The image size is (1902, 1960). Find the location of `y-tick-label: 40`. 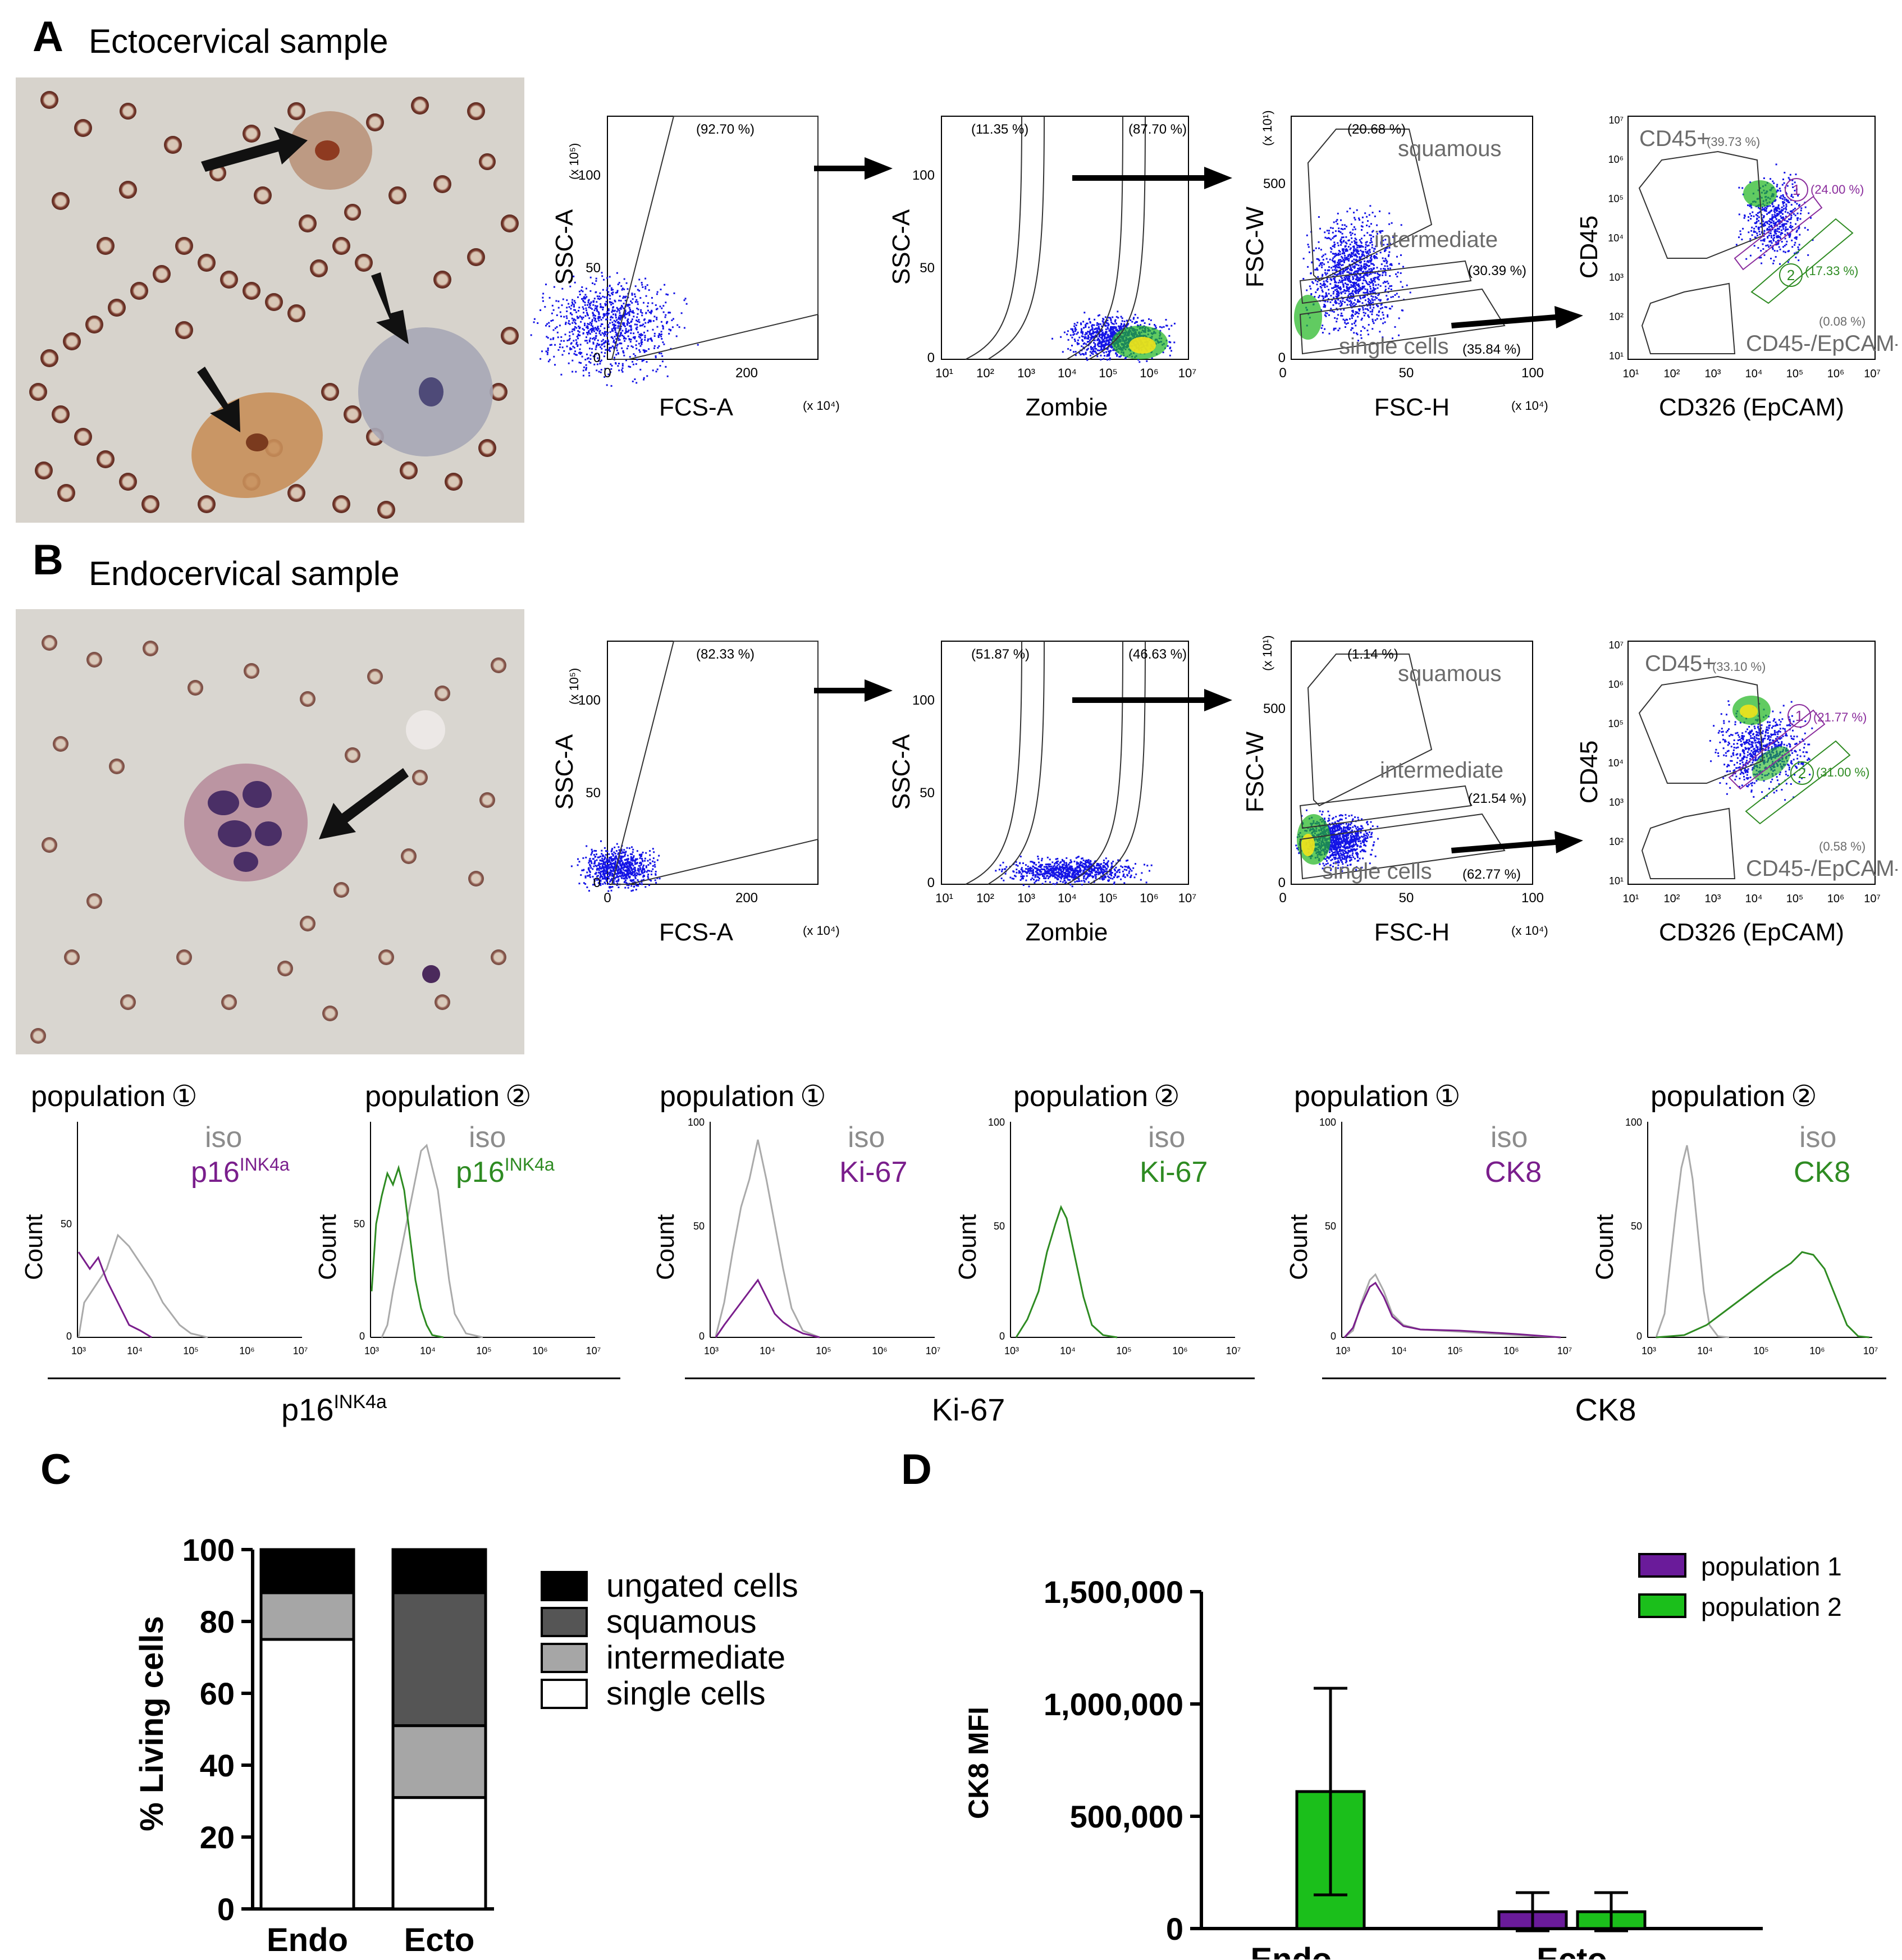

y-tick-label: 40 is located at coordinates (217, 1765).